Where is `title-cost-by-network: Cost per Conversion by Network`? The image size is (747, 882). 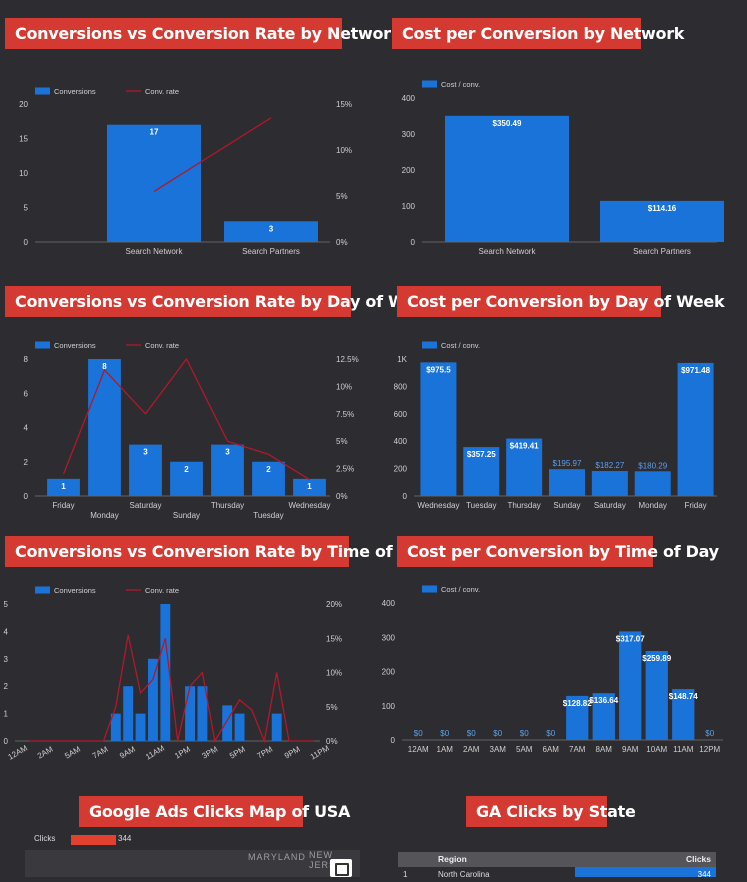
title-cost-by-network: Cost per Conversion by Network is located at coordinates (538, 33).